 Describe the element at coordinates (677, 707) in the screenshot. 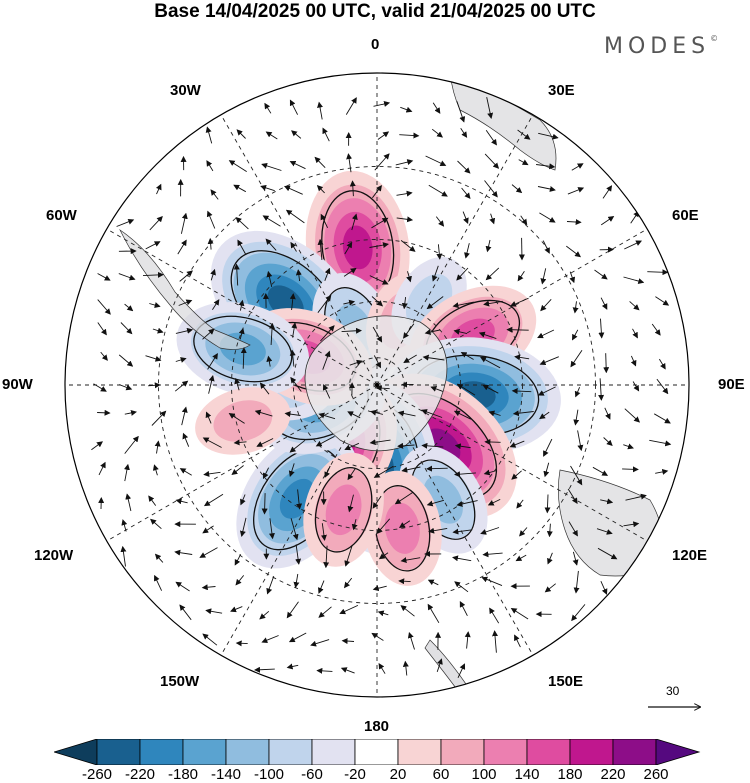

I see `reference-vector-arrow` at that location.